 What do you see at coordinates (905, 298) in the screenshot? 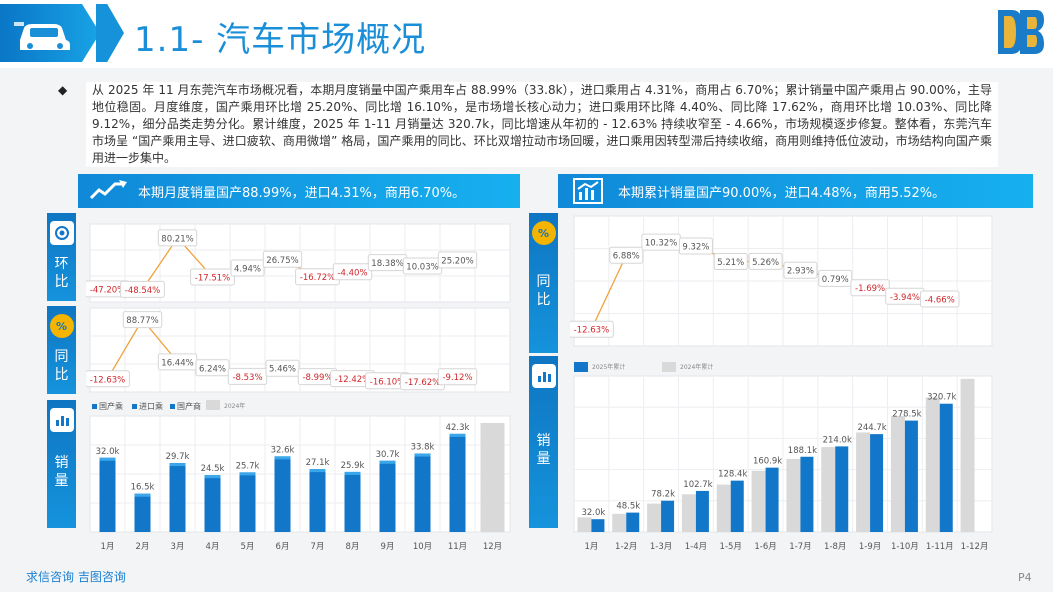
I see `data-label: -3.94%` at bounding box center [905, 298].